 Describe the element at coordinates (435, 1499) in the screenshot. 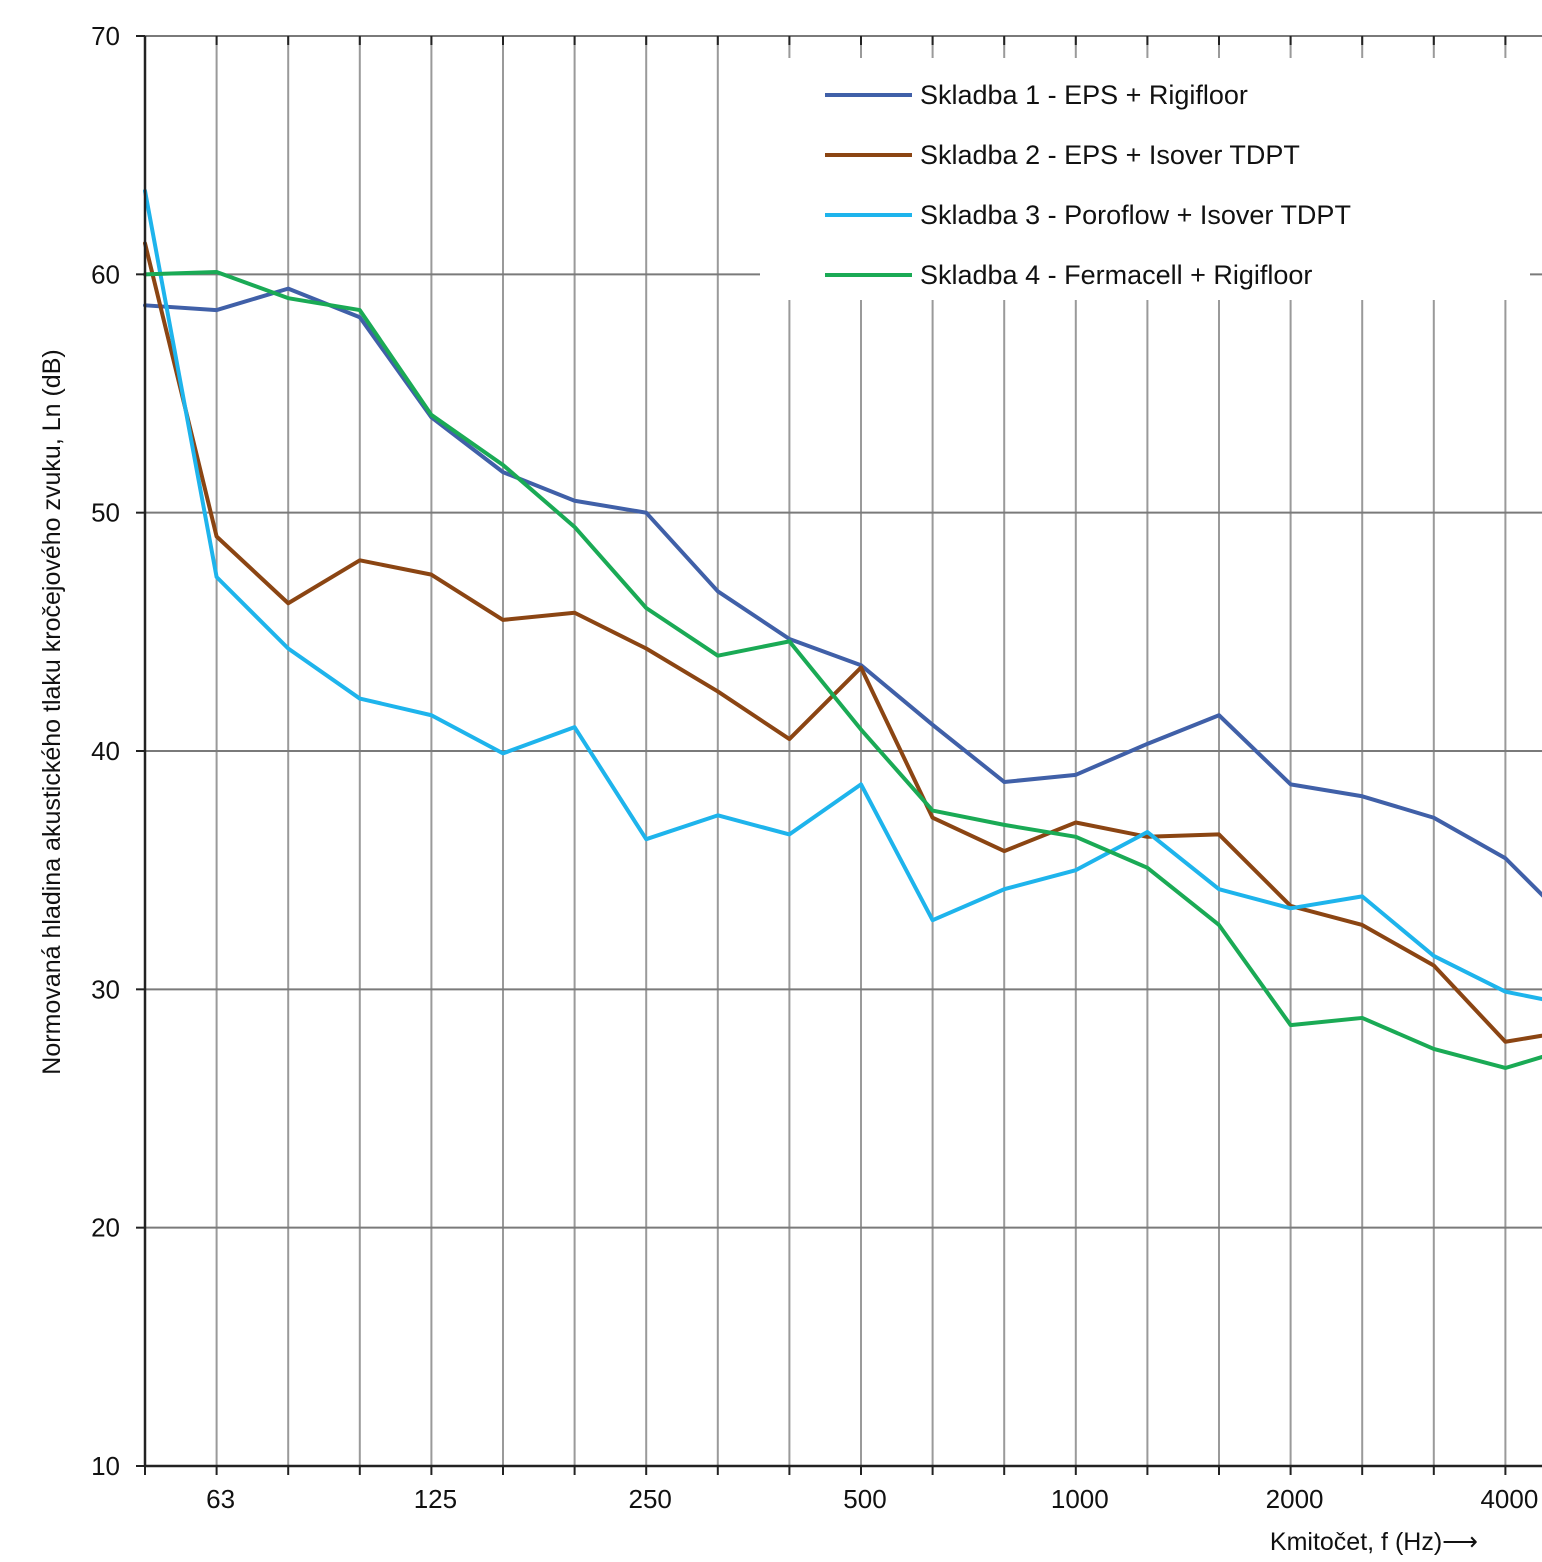

I see `x-tick-label: 125` at that location.